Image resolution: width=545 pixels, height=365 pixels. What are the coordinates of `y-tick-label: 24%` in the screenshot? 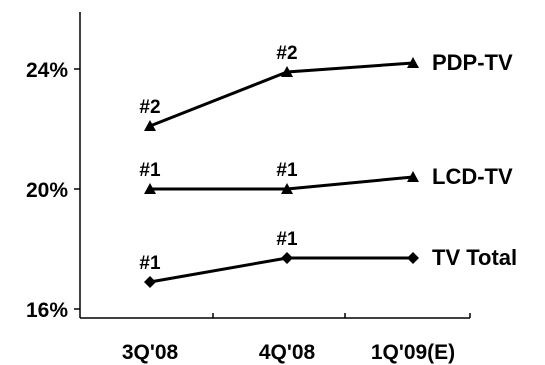 It's located at (47, 70).